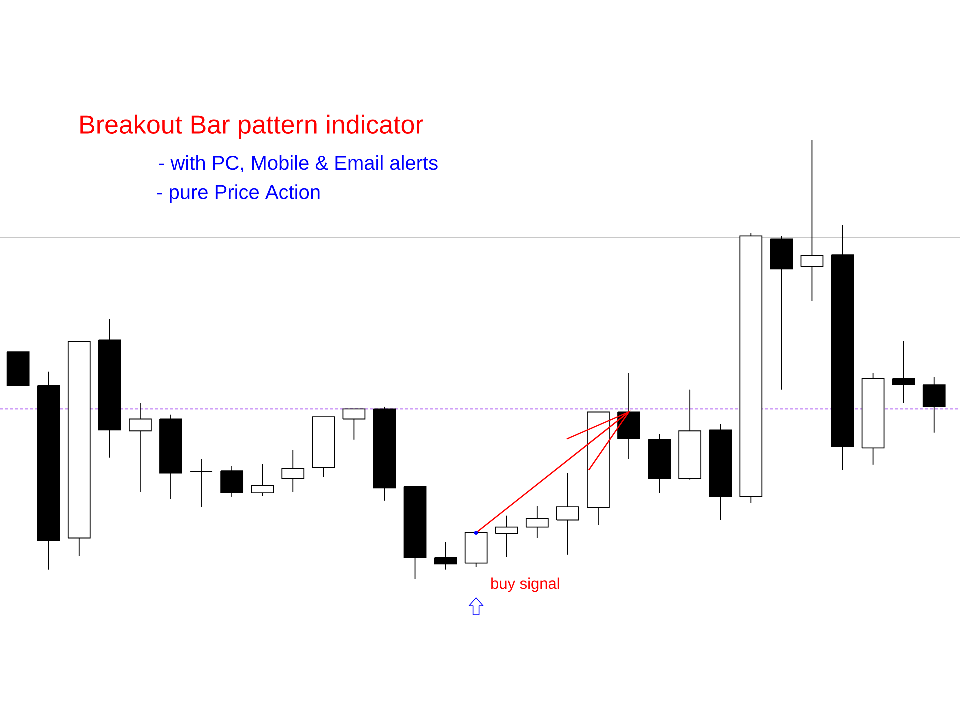  I want to click on annotation: - pure Price Action, so click(238, 194).